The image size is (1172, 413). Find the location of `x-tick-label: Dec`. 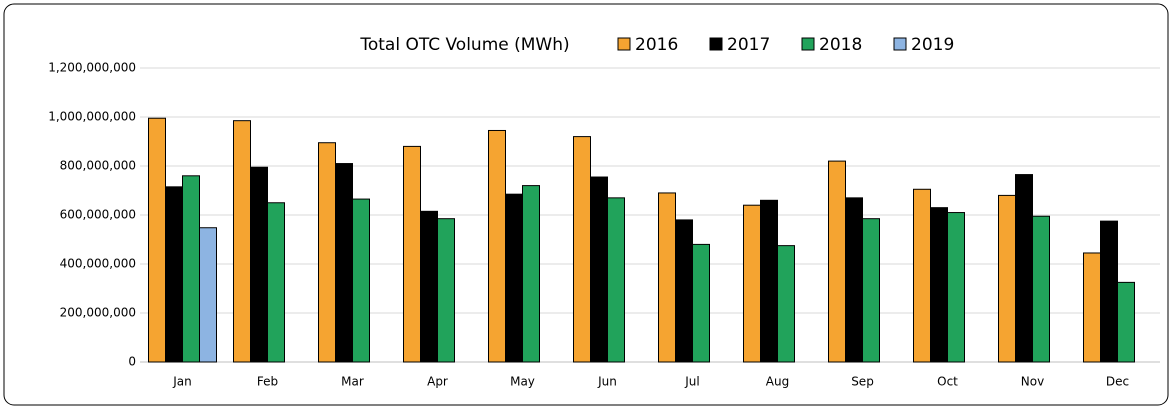

x-tick-label: Dec is located at coordinates (1117, 382).